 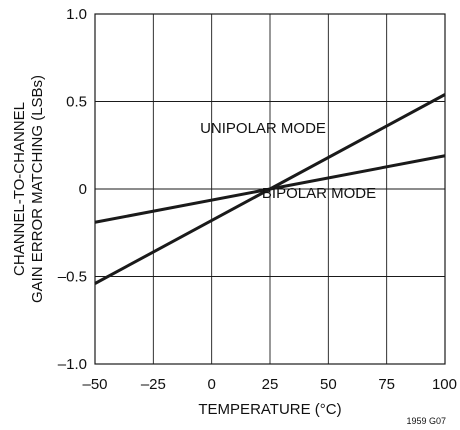 What do you see at coordinates (72, 277) in the screenshot?
I see `y-tick-label-3: –0.5` at bounding box center [72, 277].